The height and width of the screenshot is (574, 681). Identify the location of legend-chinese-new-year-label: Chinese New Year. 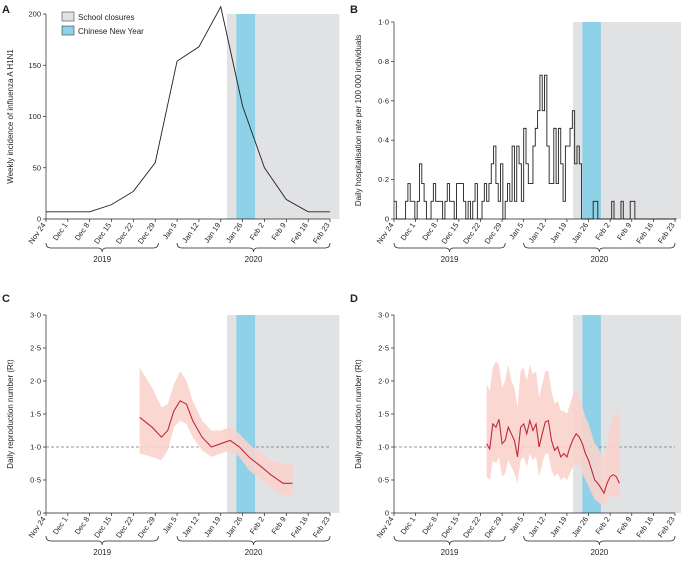
(111, 31).